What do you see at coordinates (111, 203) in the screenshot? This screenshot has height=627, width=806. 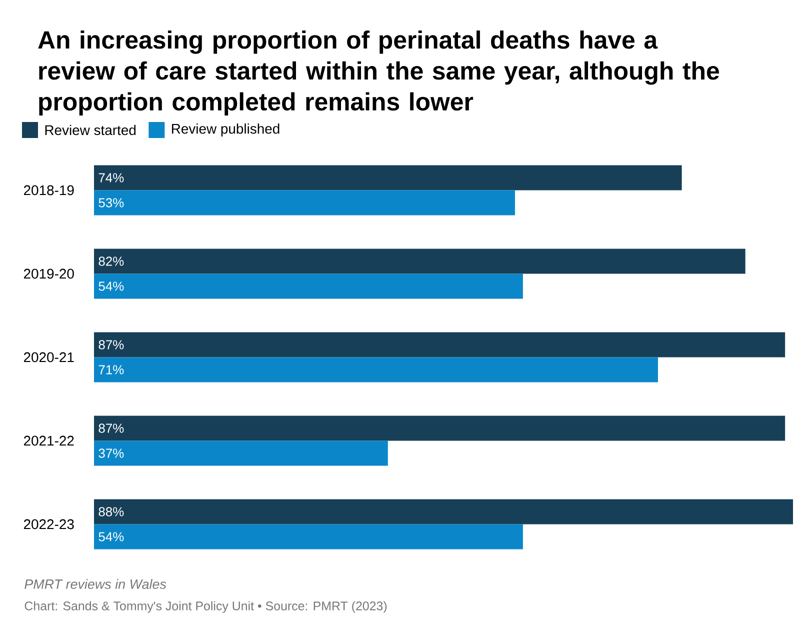 I see `data-label: 53%` at bounding box center [111, 203].